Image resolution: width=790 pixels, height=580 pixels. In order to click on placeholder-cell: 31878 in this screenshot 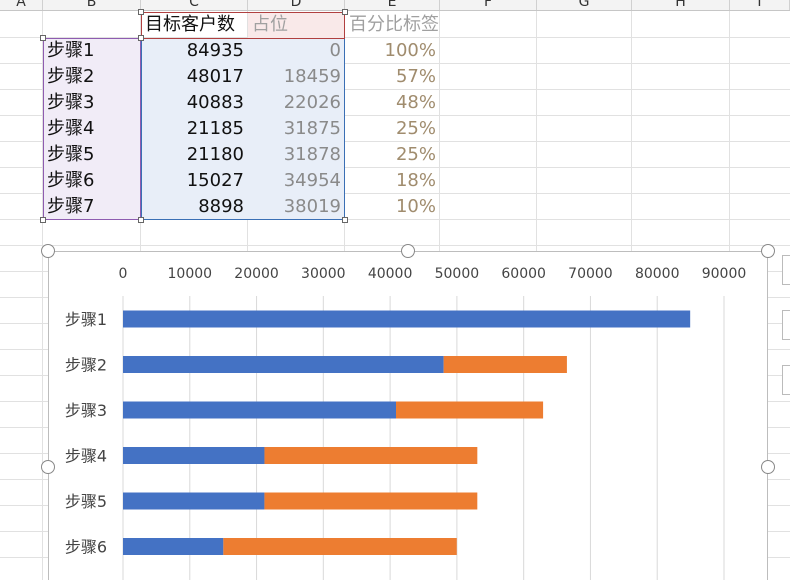, I will do `click(312, 154)`.